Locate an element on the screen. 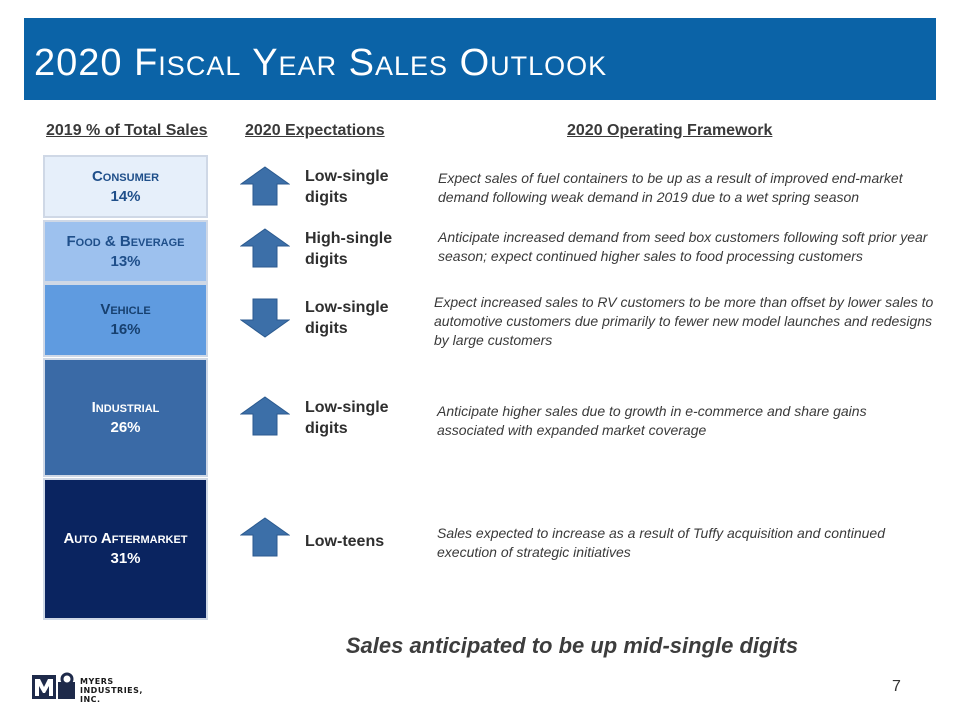 Image resolution: width=960 pixels, height=720 pixels. segment-vehicle: Vehicle 16% is located at coordinates (125, 320).